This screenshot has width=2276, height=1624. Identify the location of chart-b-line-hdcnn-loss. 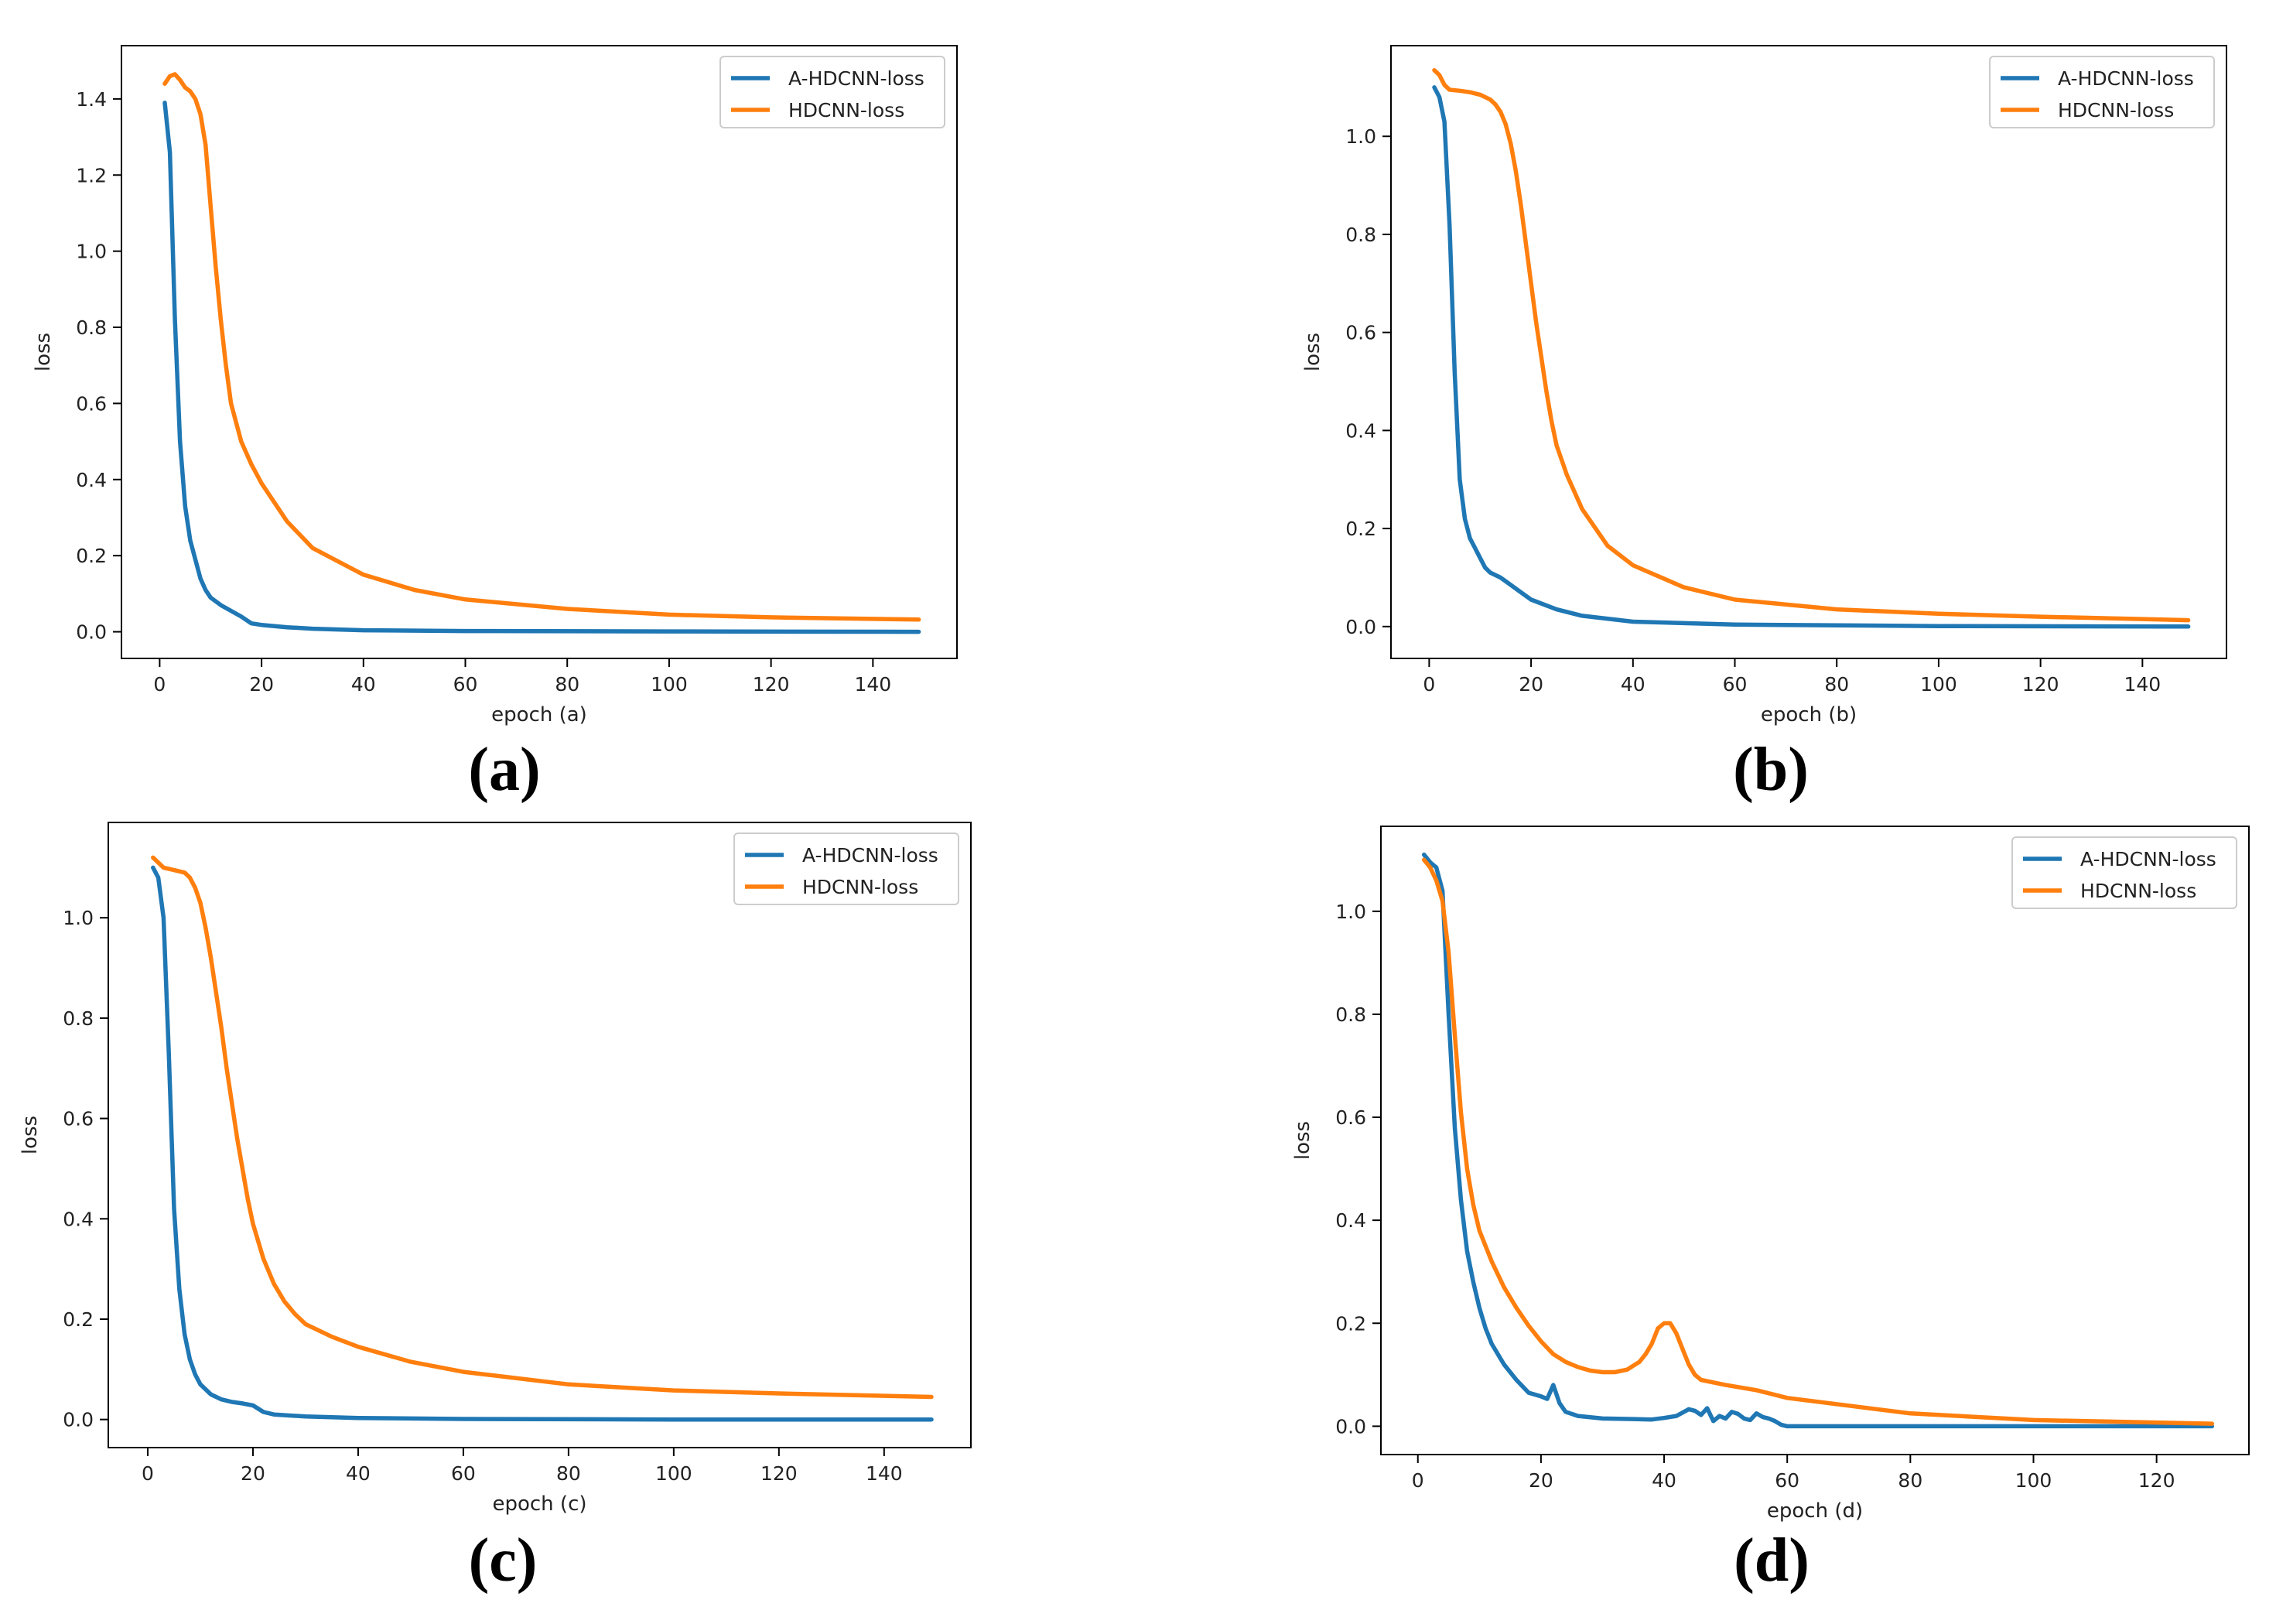
(1811, 345).